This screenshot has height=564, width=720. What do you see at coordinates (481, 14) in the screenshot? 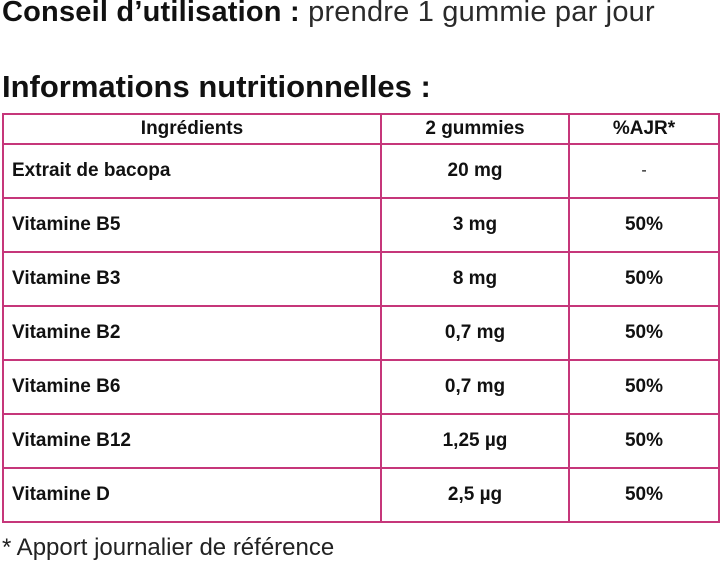
I see `usage-value: prendre 1 gummie par jour` at bounding box center [481, 14].